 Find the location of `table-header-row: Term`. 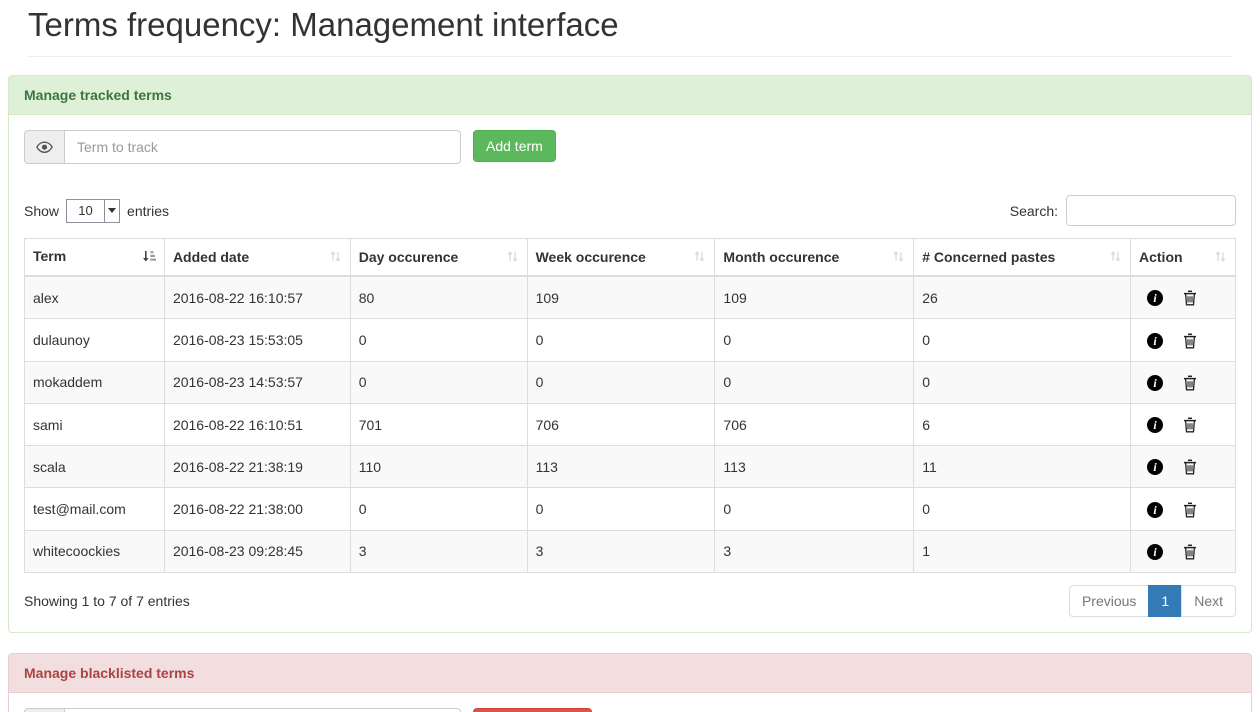

table-header-row: Term is located at coordinates (630, 257).